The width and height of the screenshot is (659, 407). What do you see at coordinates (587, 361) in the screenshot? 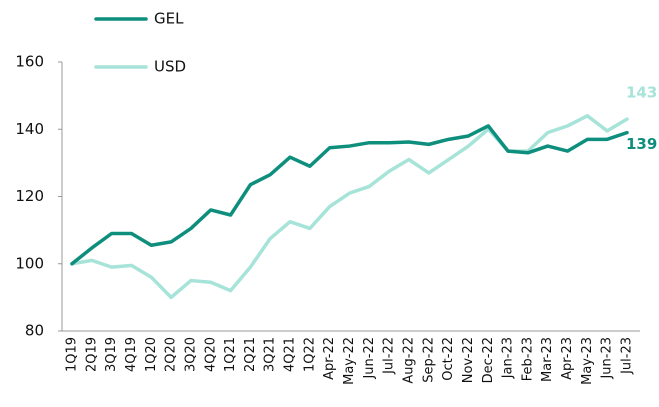
I see `x-tick-label: May-23` at bounding box center [587, 361].